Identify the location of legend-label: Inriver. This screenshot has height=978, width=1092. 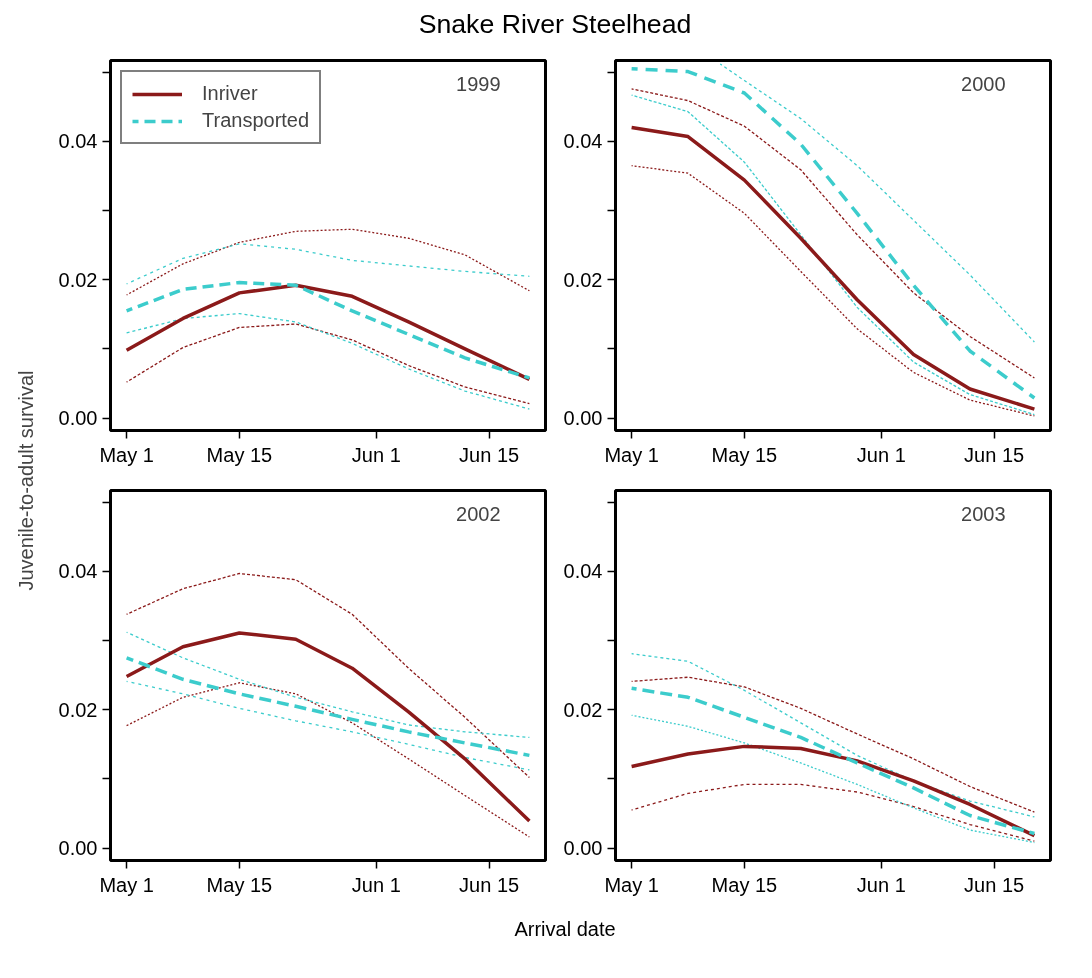
(230, 93).